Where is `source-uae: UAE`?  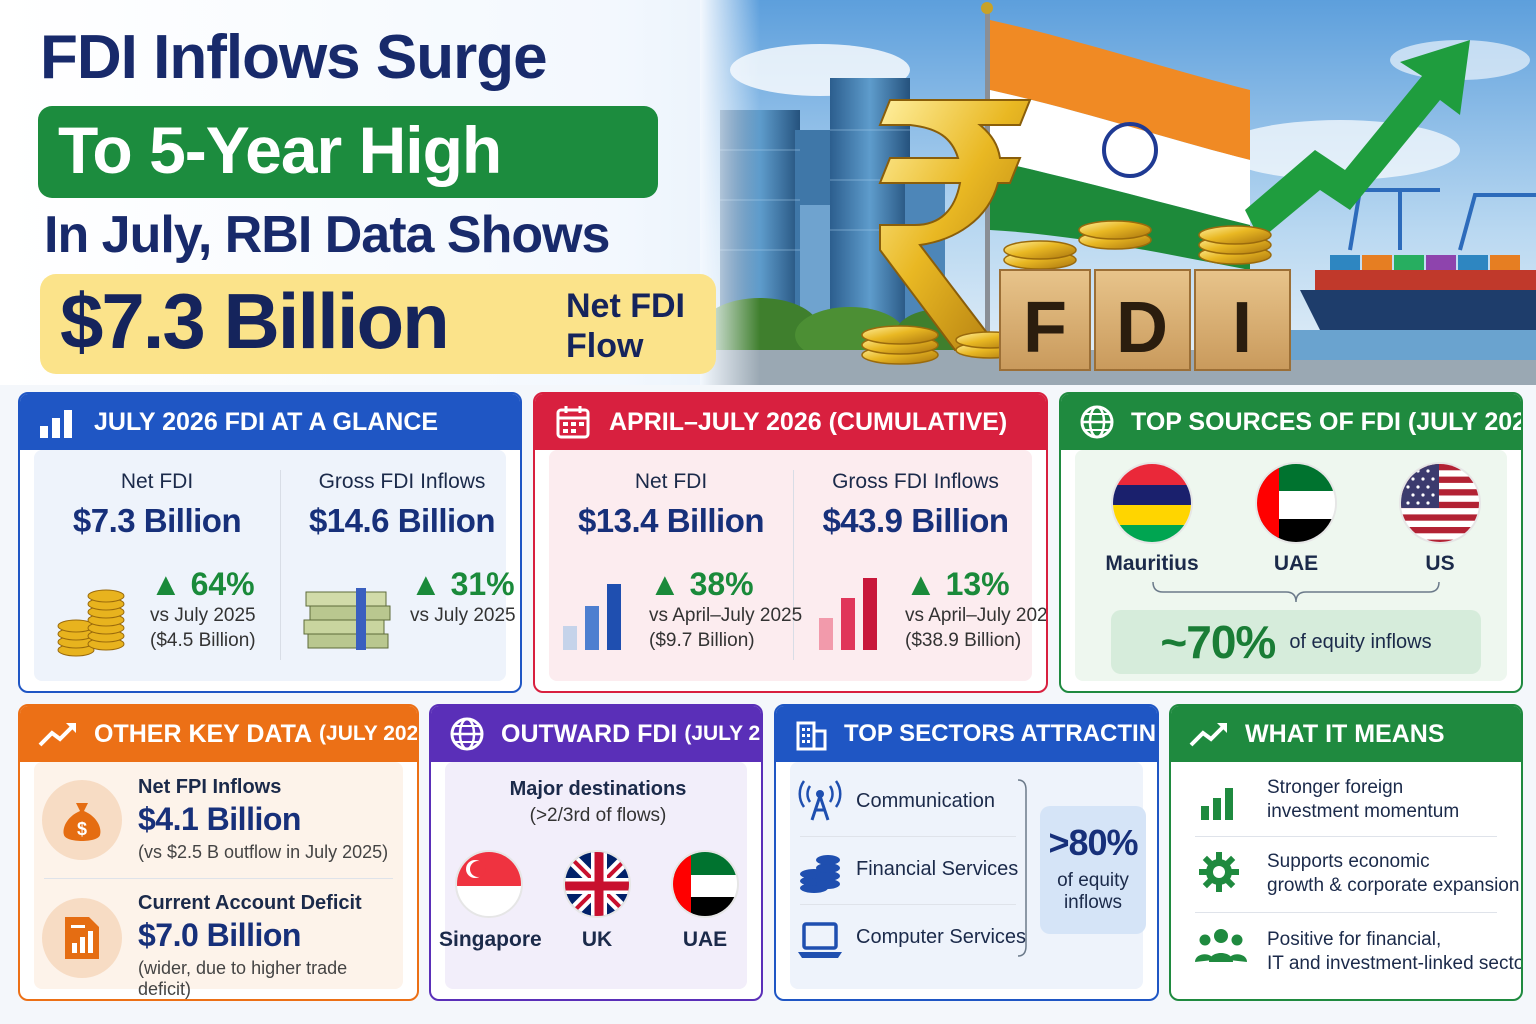
source-uae: UAE is located at coordinates (1296, 563).